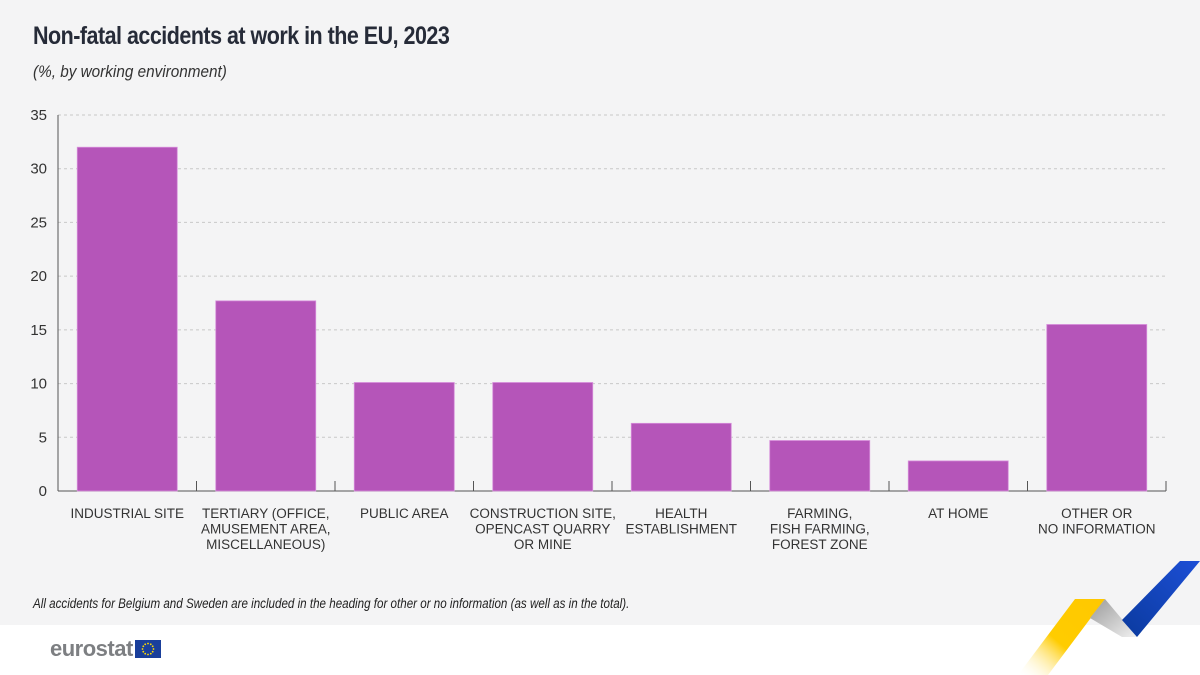  Describe the element at coordinates (38, 276) in the screenshot. I see `y-tick-label: 20` at that location.